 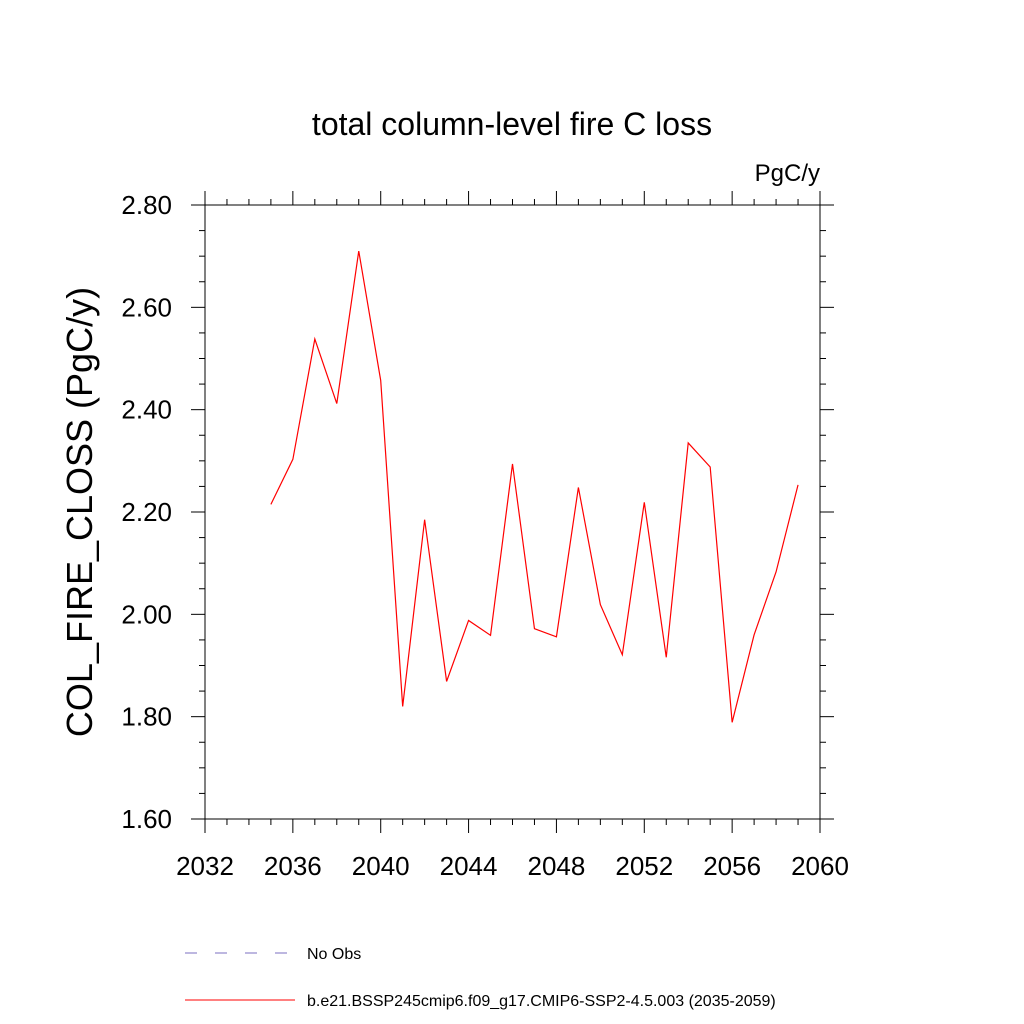 What do you see at coordinates (381, 866) in the screenshot?
I see `x-tick-label: 2040` at bounding box center [381, 866].